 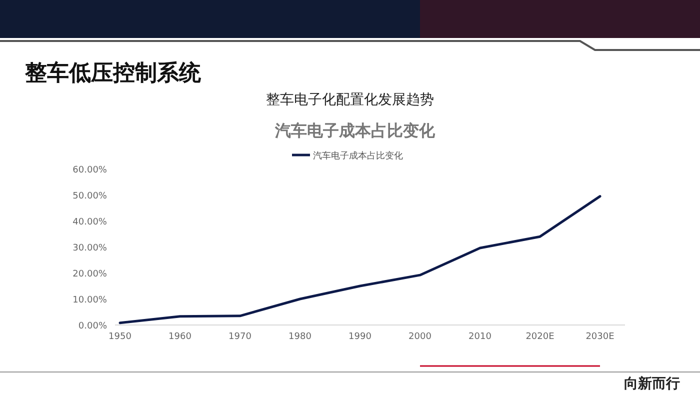 I want to click on y-tick-label: 30.00%, so click(x=90, y=249).